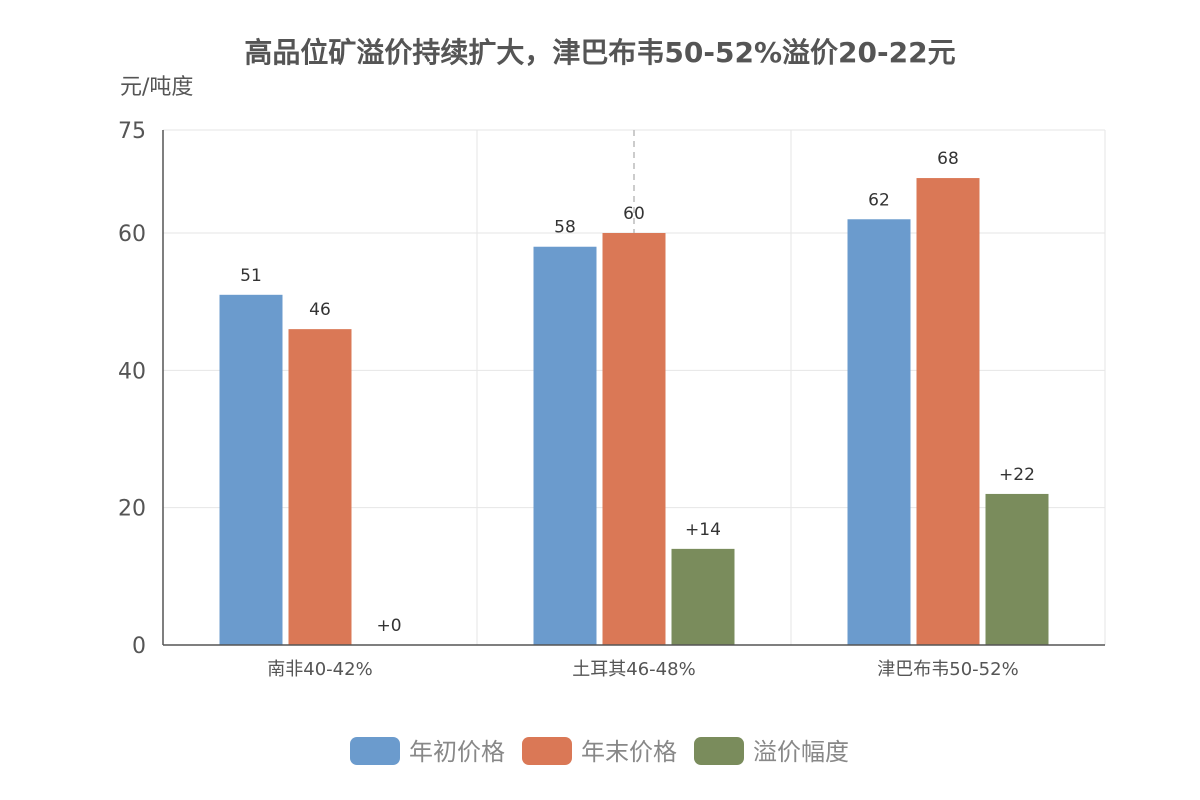 This screenshot has height=800, width=1200. Describe the element at coordinates (947, 669) in the screenshot. I see `x-tick-label: 津巴布韦50-52%` at that location.